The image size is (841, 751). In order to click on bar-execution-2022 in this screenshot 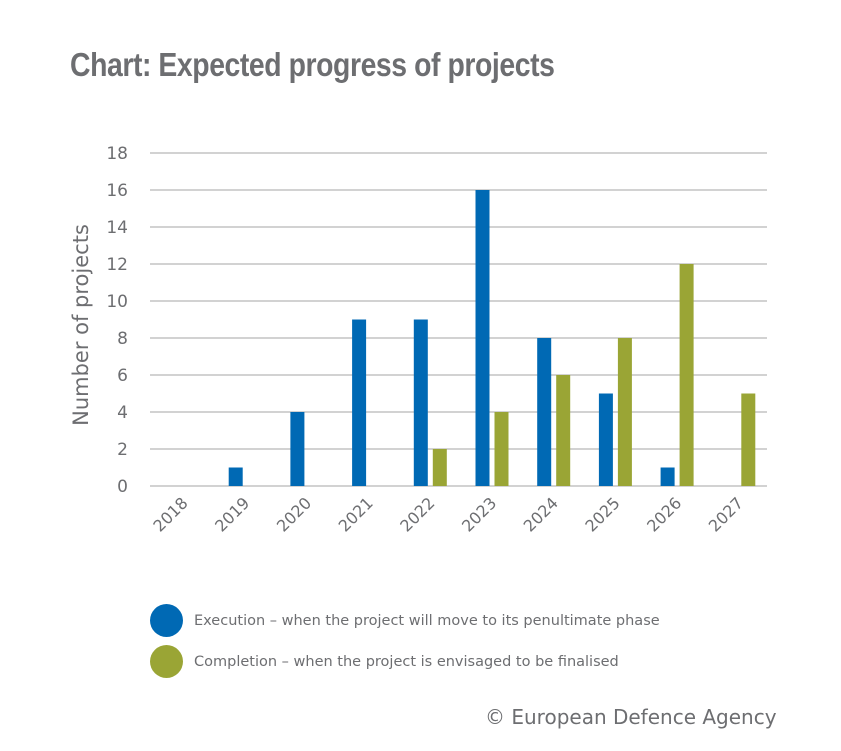, I will do `click(420, 402)`.